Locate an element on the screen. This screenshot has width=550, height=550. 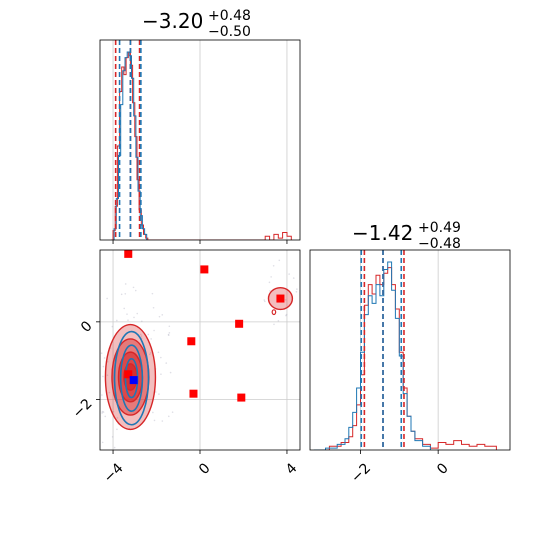
histogram-param-0-blue-series is located at coordinates (130, 145).